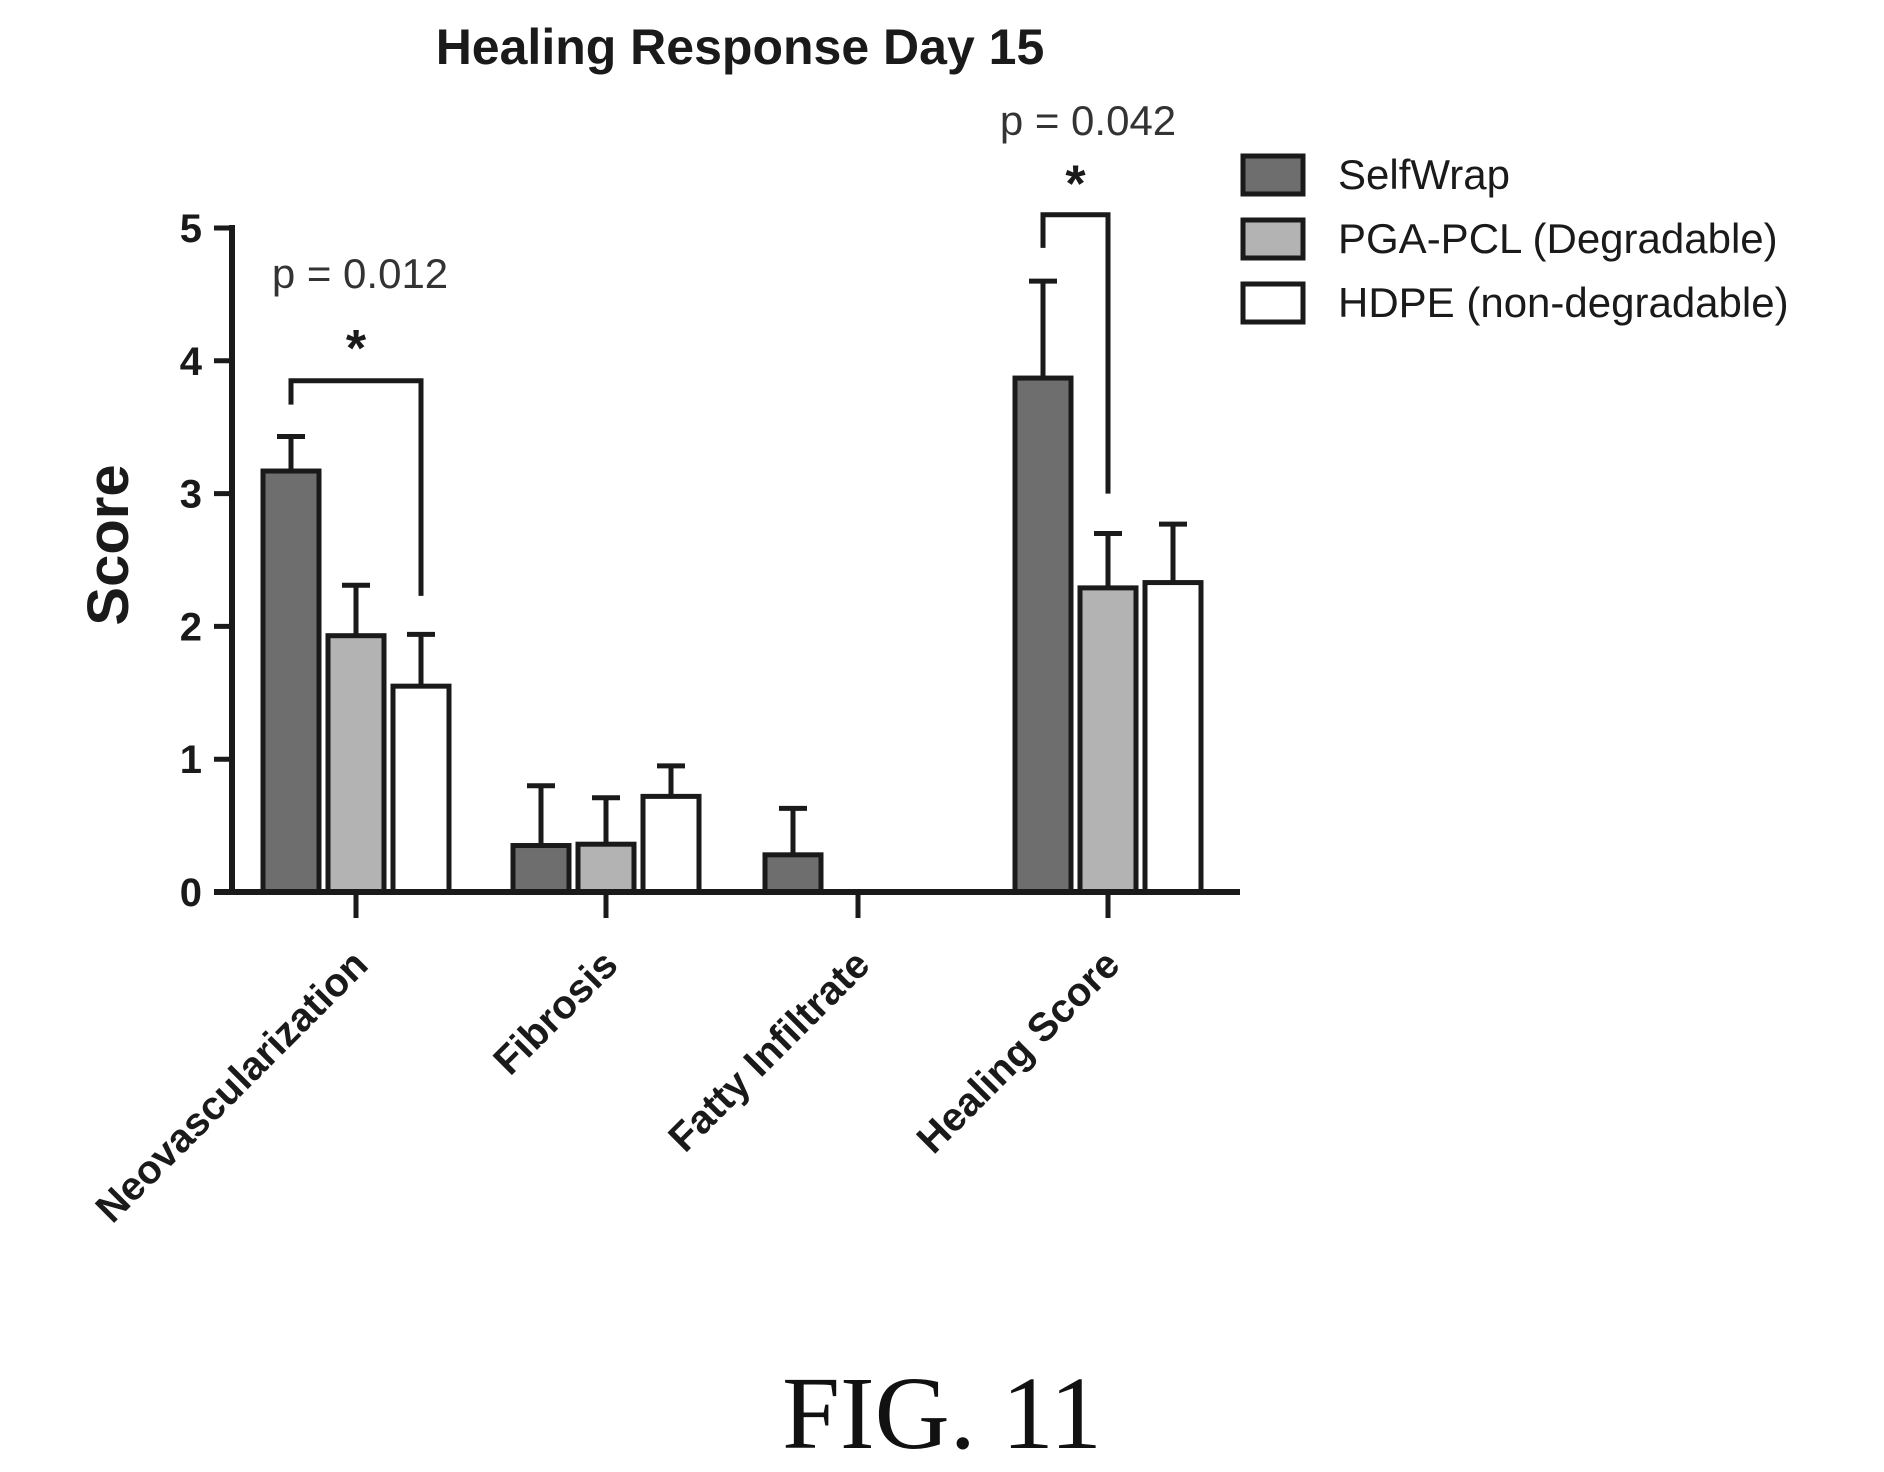 This screenshot has height=1472, width=1884. What do you see at coordinates (555, 1012) in the screenshot?
I see `category-label: Fibrosis` at bounding box center [555, 1012].